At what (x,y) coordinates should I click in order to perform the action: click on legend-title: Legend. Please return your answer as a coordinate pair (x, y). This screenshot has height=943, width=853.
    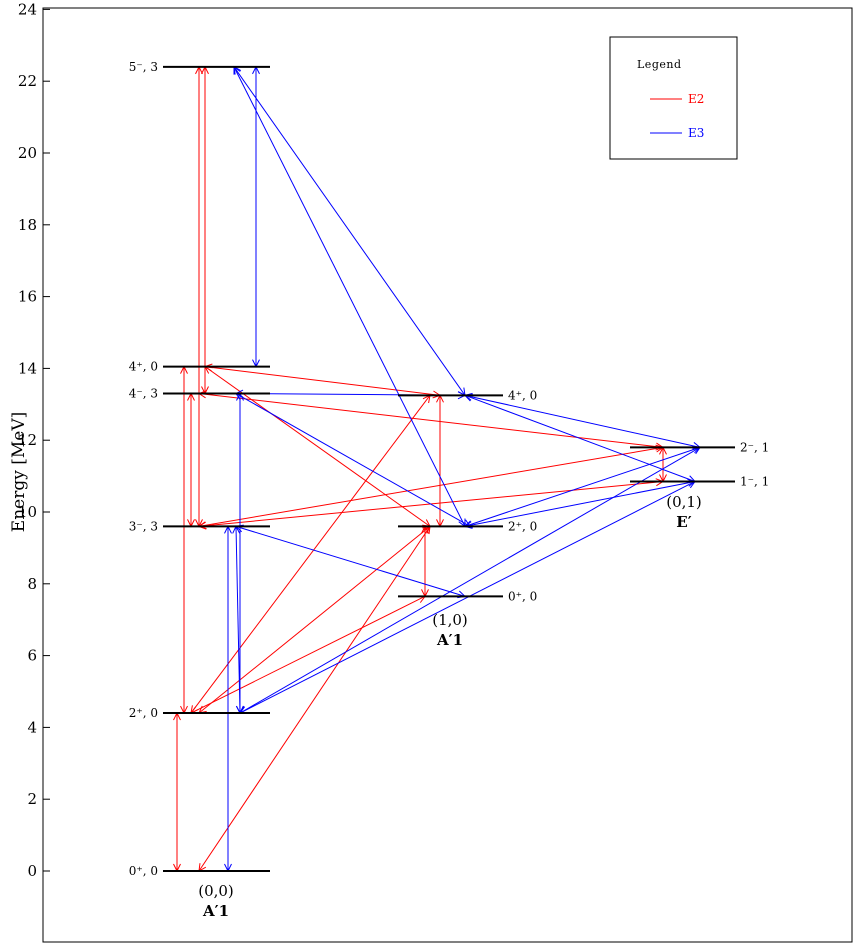
    Looking at the image, I should click on (659, 64).